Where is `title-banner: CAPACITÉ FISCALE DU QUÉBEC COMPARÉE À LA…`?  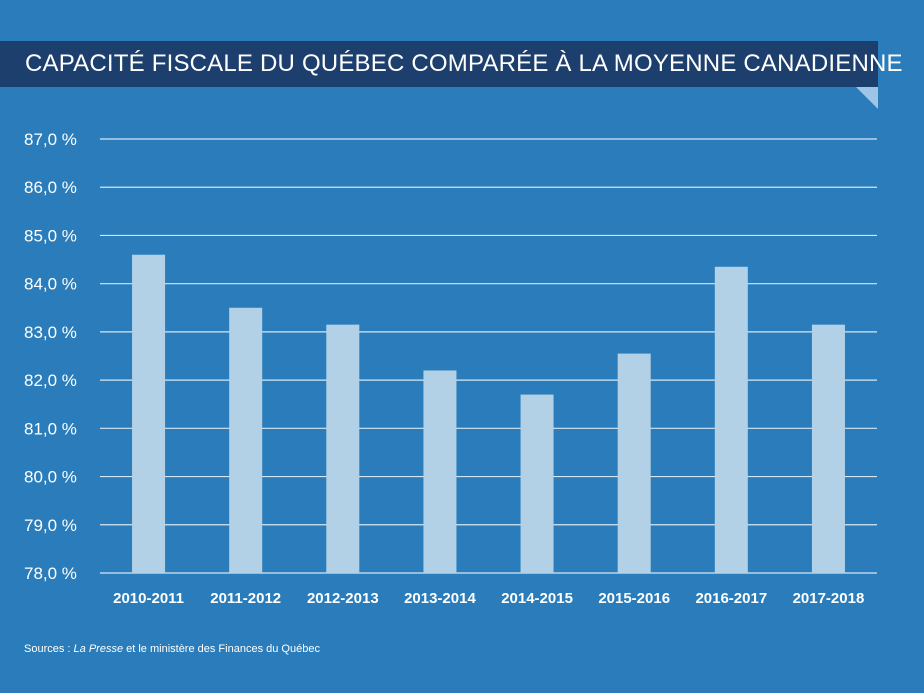
title-banner: CAPACITÉ FISCALE DU QUÉBEC COMPARÉE À LA… is located at coordinates (451, 64).